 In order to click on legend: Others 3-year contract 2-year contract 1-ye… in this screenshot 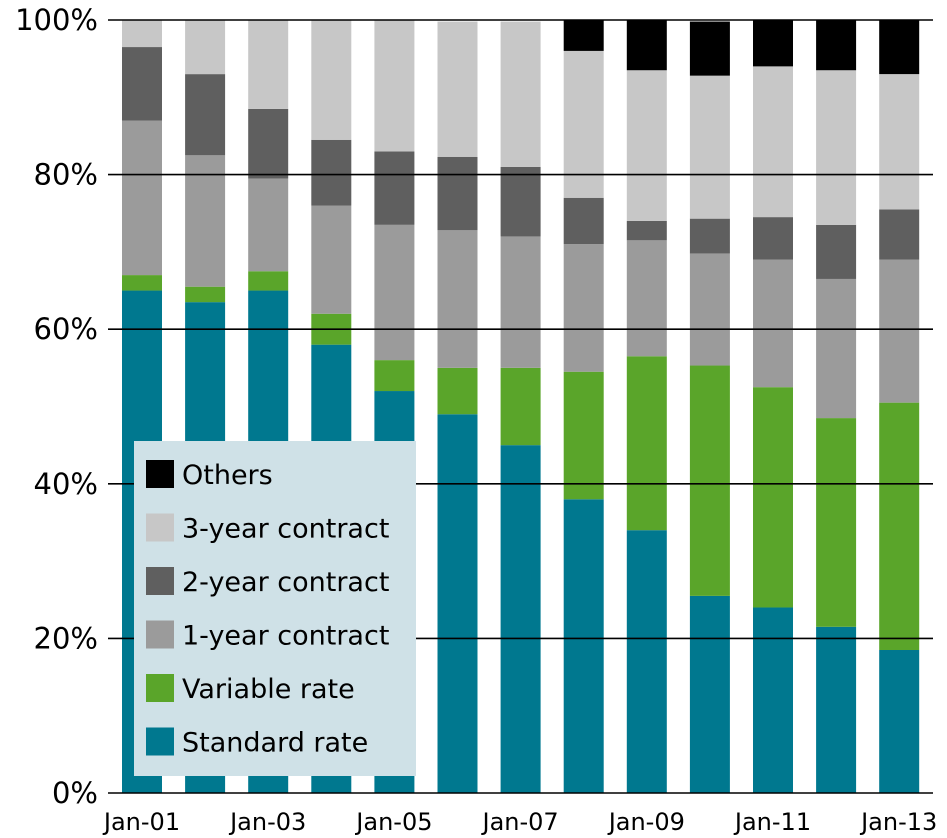, I will do `click(275, 608)`.